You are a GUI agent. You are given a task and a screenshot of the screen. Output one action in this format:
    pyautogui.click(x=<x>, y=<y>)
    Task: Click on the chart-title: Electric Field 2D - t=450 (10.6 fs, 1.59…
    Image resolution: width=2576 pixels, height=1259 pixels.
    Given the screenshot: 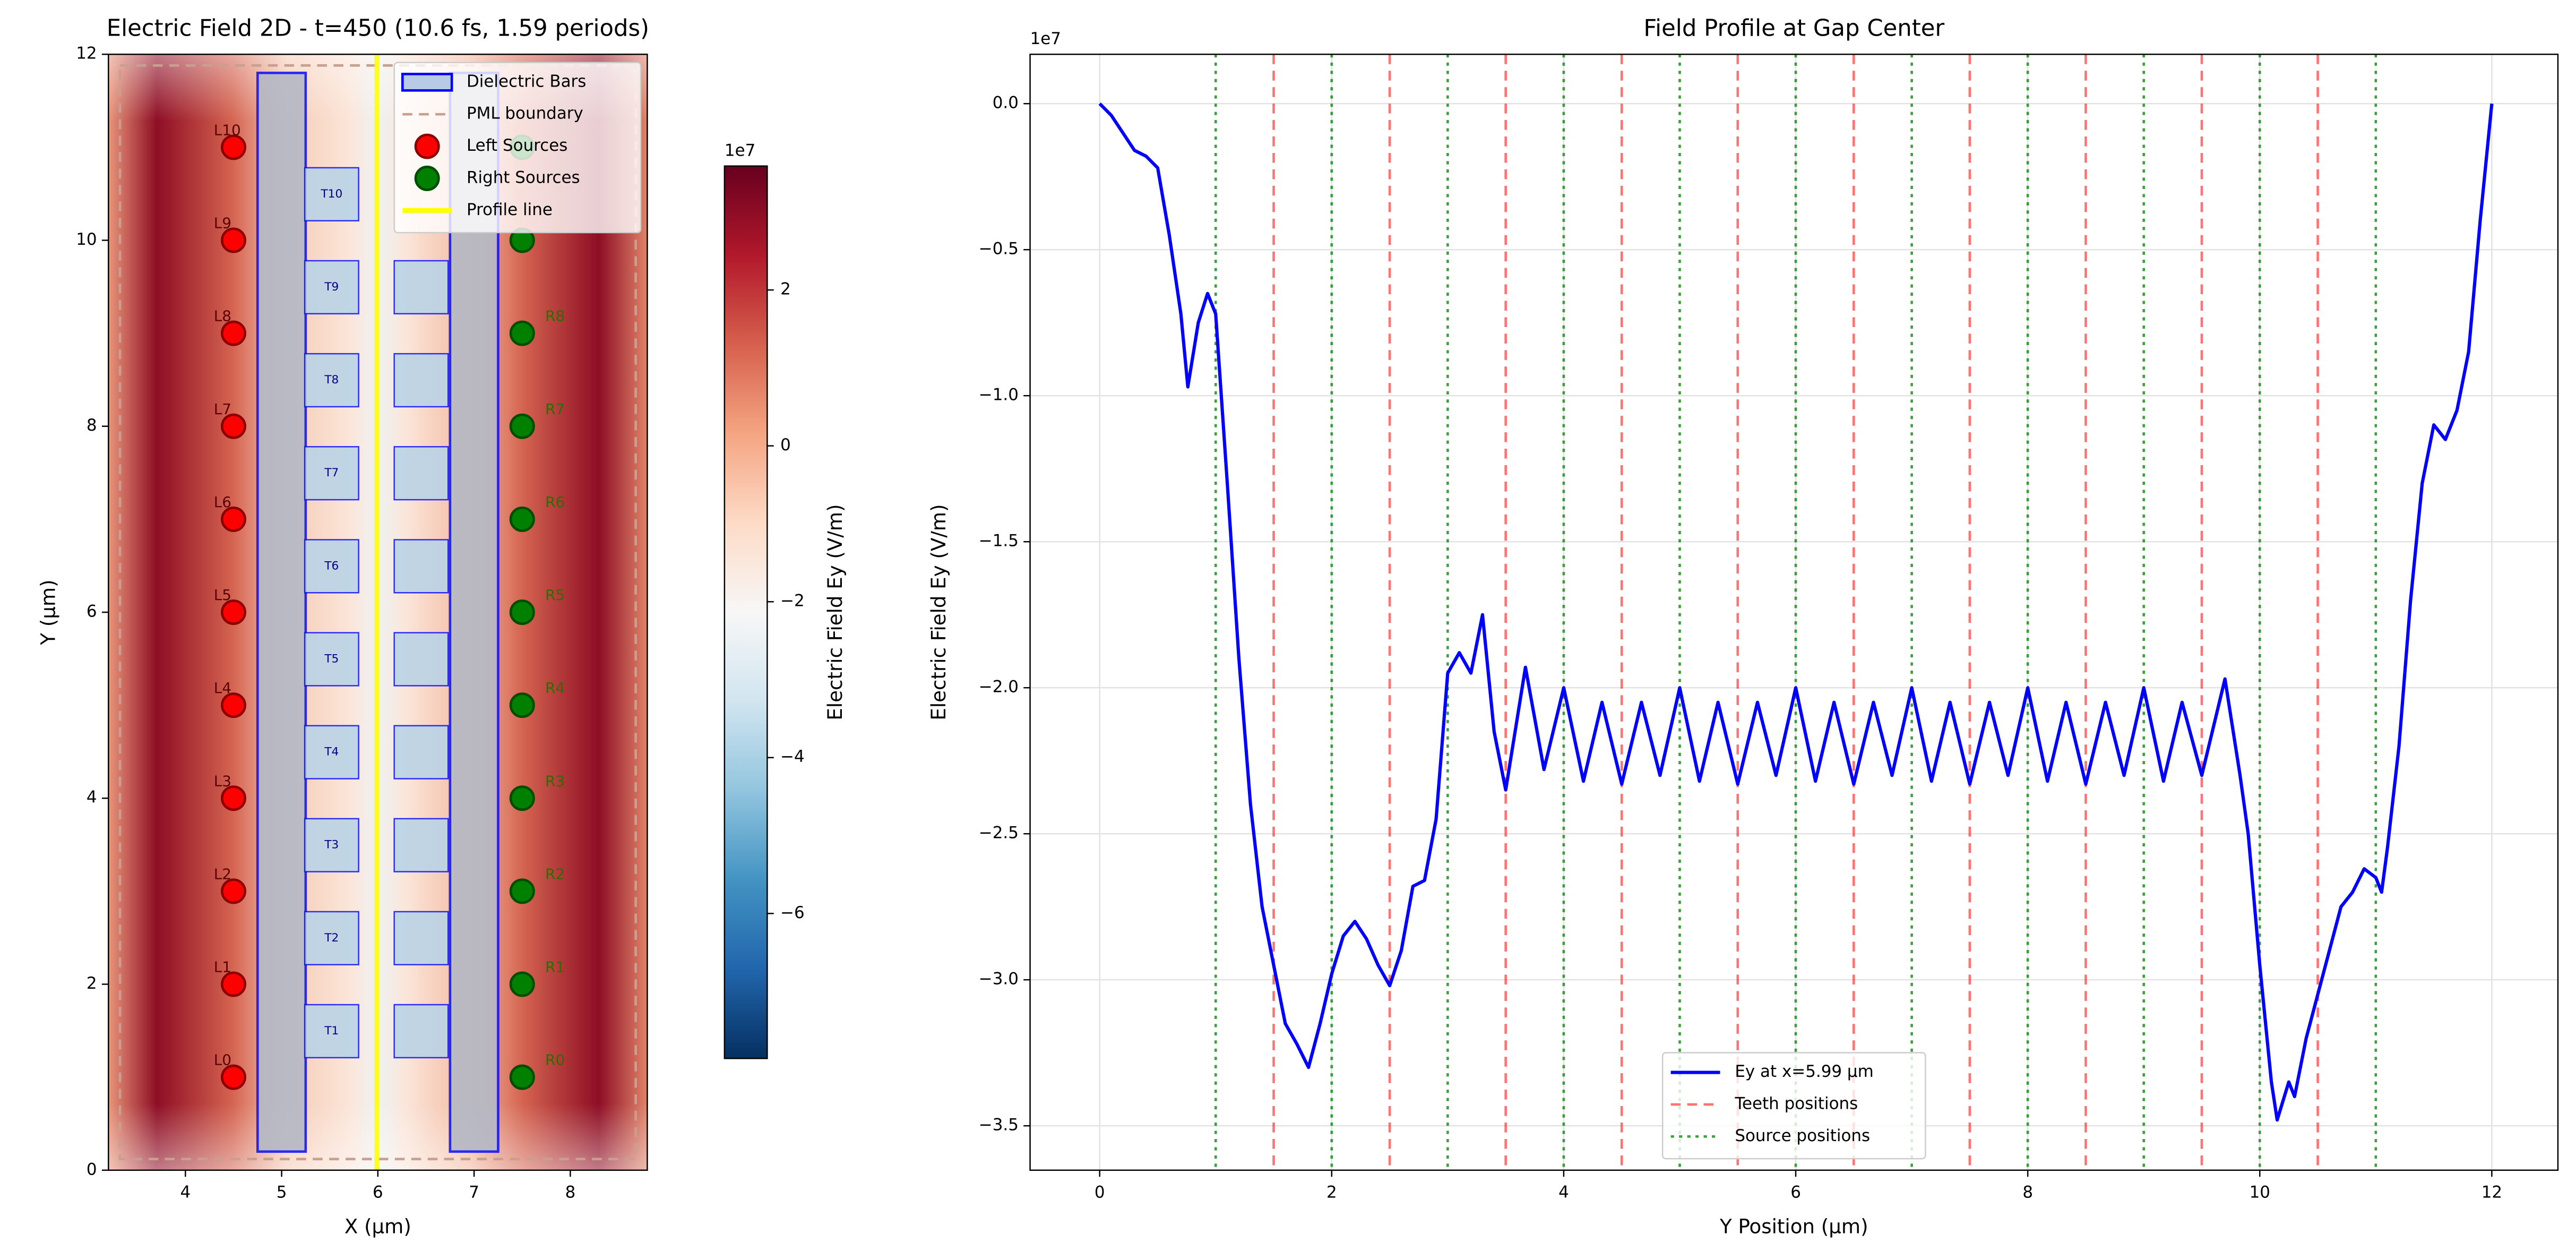 What is the action you would take?
    pyautogui.click(x=378, y=28)
    